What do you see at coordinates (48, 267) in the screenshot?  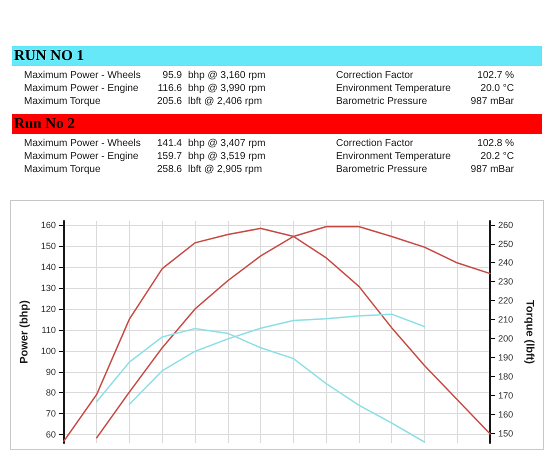 I see `y-tick-label: 140` at bounding box center [48, 267].